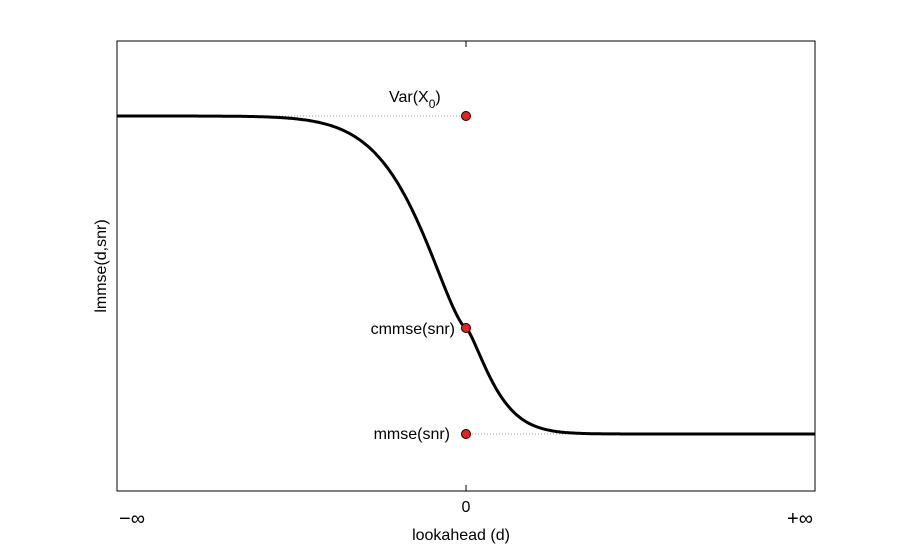 The image size is (900, 554). Describe the element at coordinates (101, 265) in the screenshot. I see `y-axis-label: lmmse(d,snr)` at that location.